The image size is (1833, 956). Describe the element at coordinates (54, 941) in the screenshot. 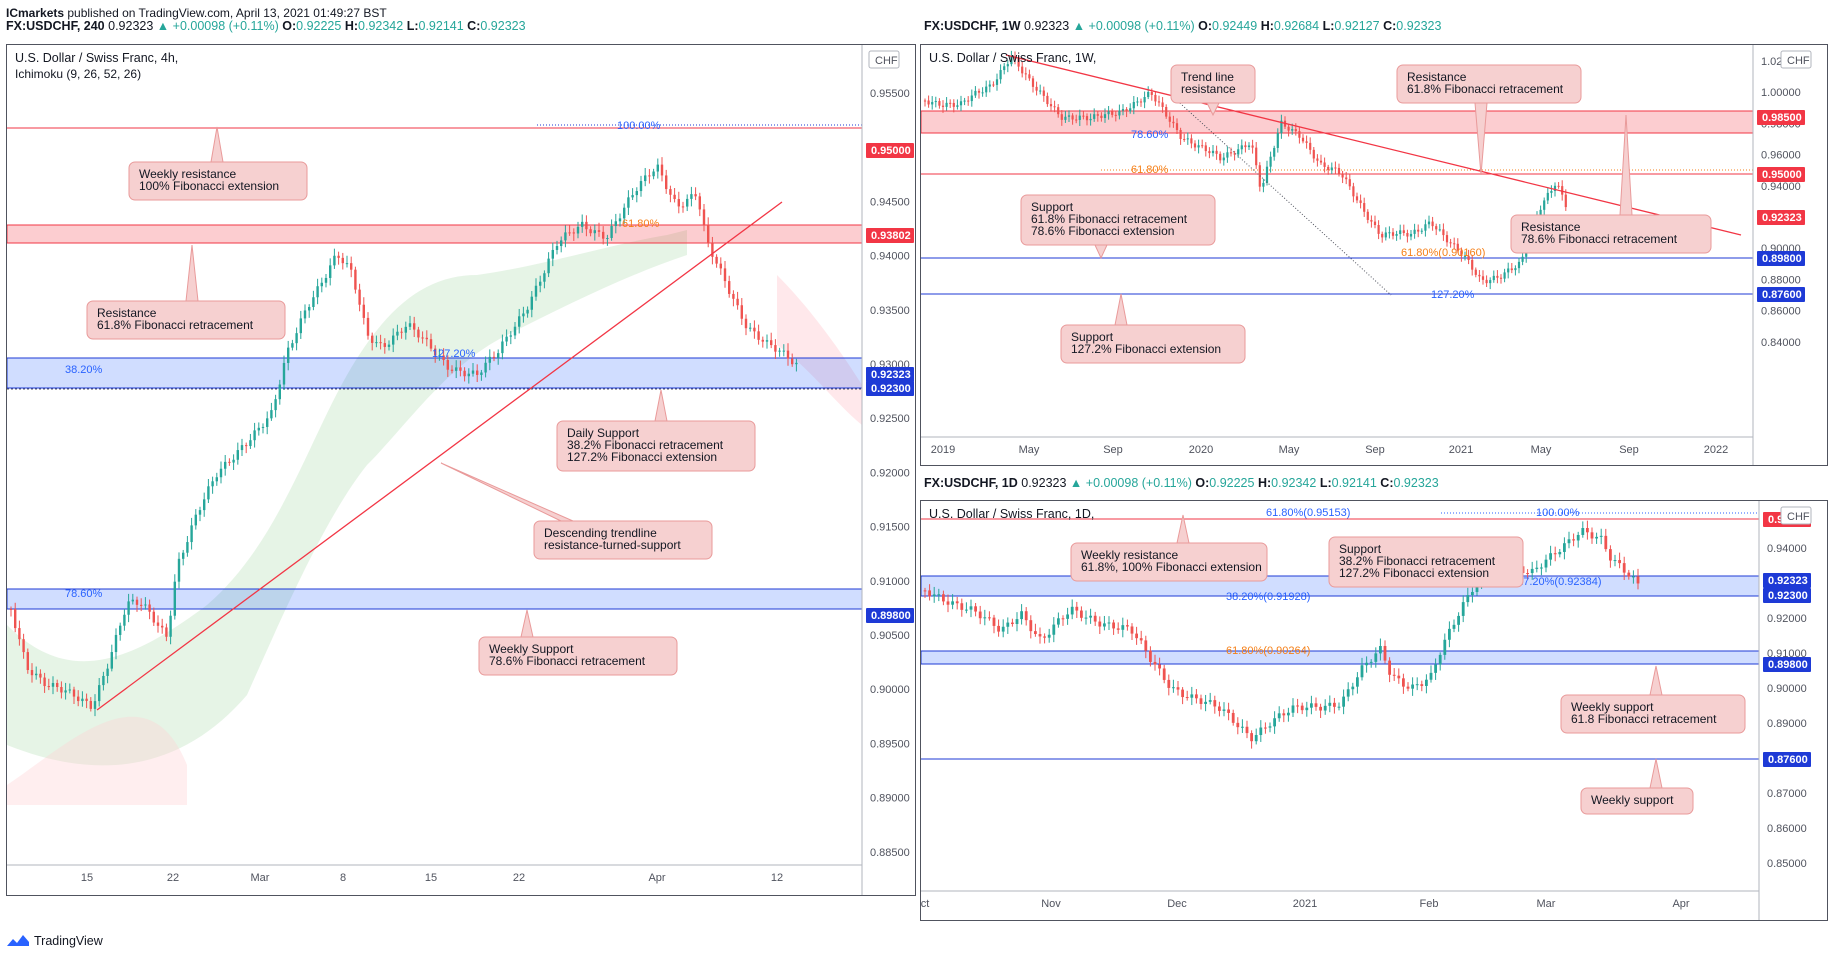

I see `tradingview-footer: TradingView` at that location.